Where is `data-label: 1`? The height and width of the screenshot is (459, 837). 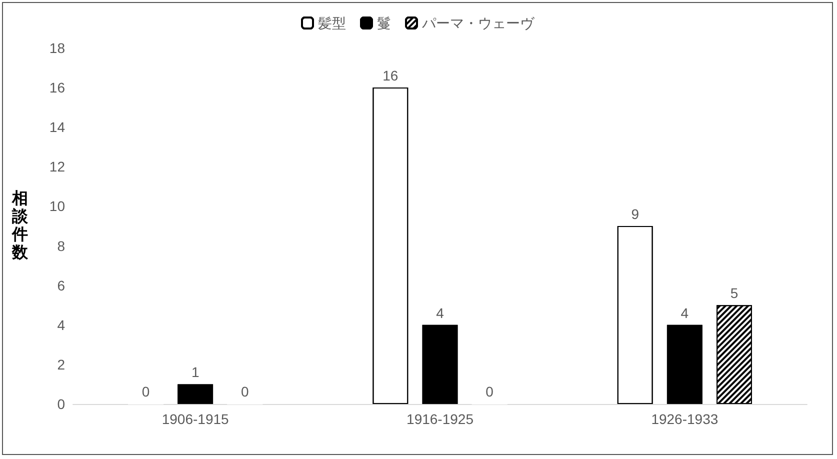 data-label: 1 is located at coordinates (195, 372).